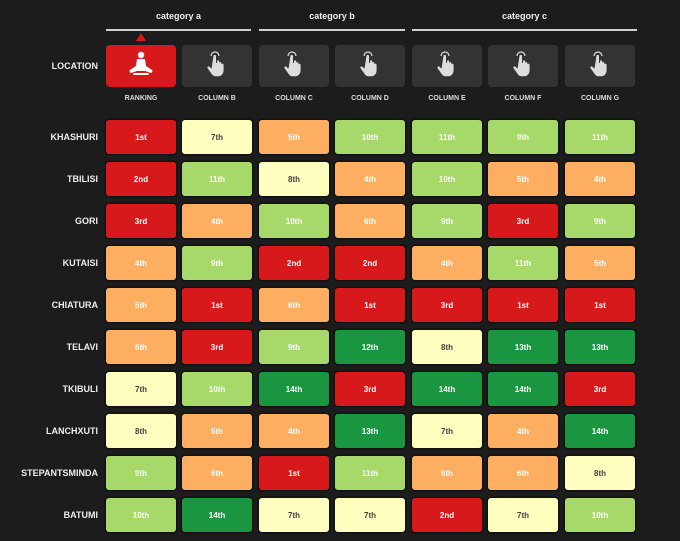  What do you see at coordinates (74, 137) in the screenshot?
I see `location-label: KHASHURI` at bounding box center [74, 137].